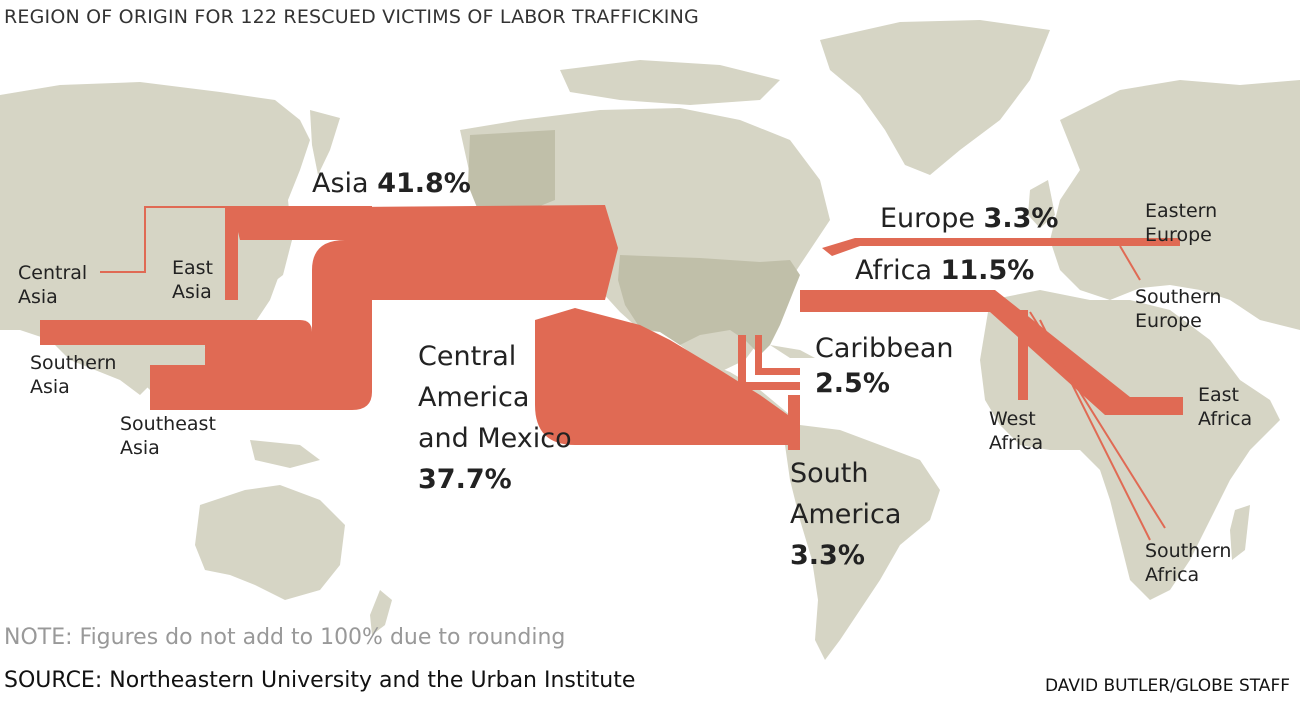 The image size is (1300, 702). I want to click on central-america-name-2: America, so click(474, 398).